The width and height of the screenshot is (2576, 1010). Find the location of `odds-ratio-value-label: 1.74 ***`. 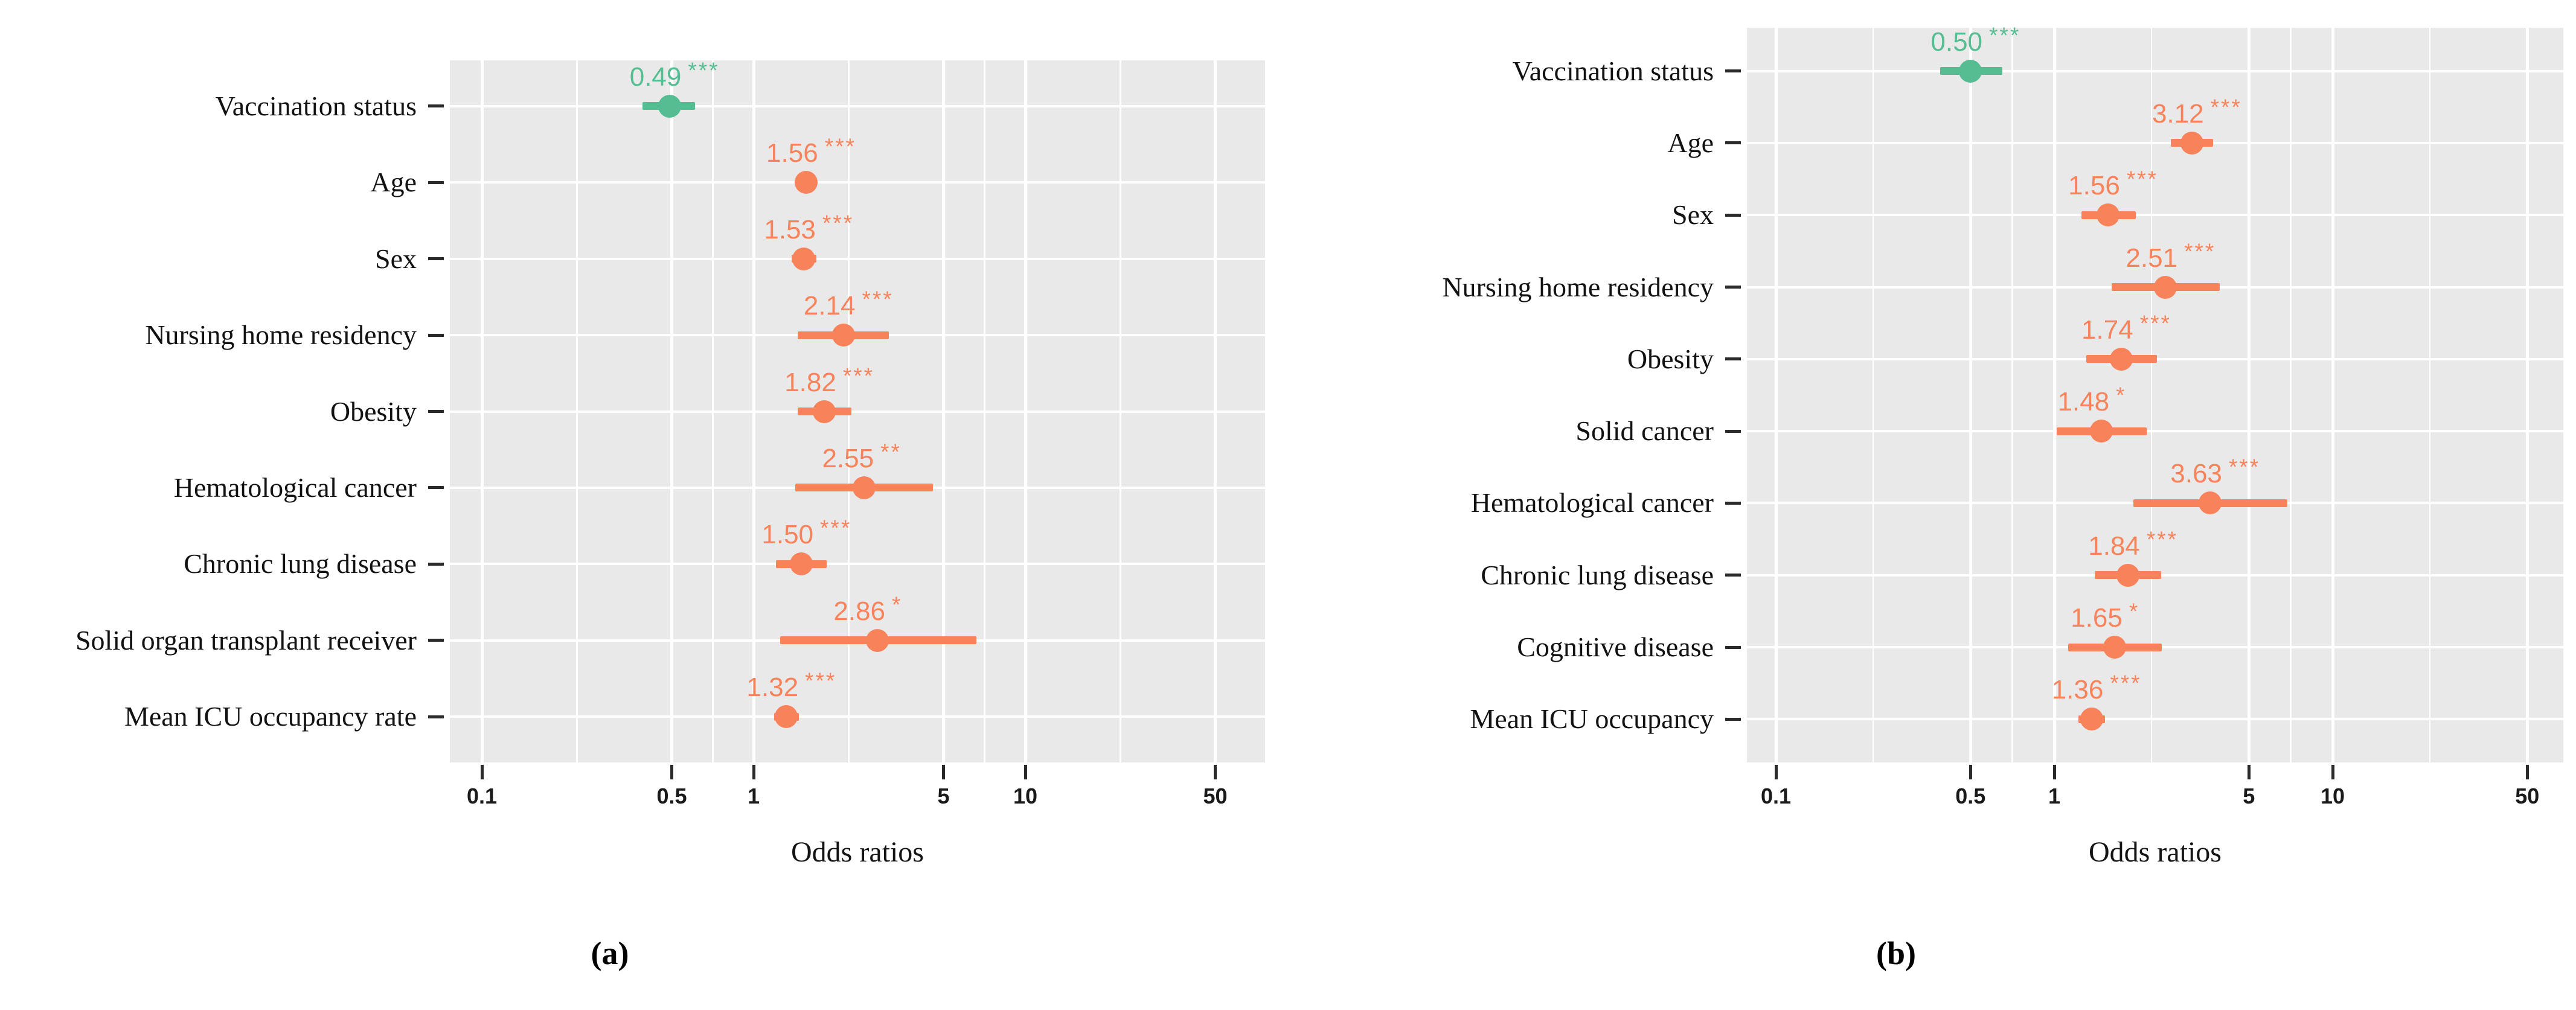

odds-ratio-value-label: 1.74 *** is located at coordinates (2126, 328).